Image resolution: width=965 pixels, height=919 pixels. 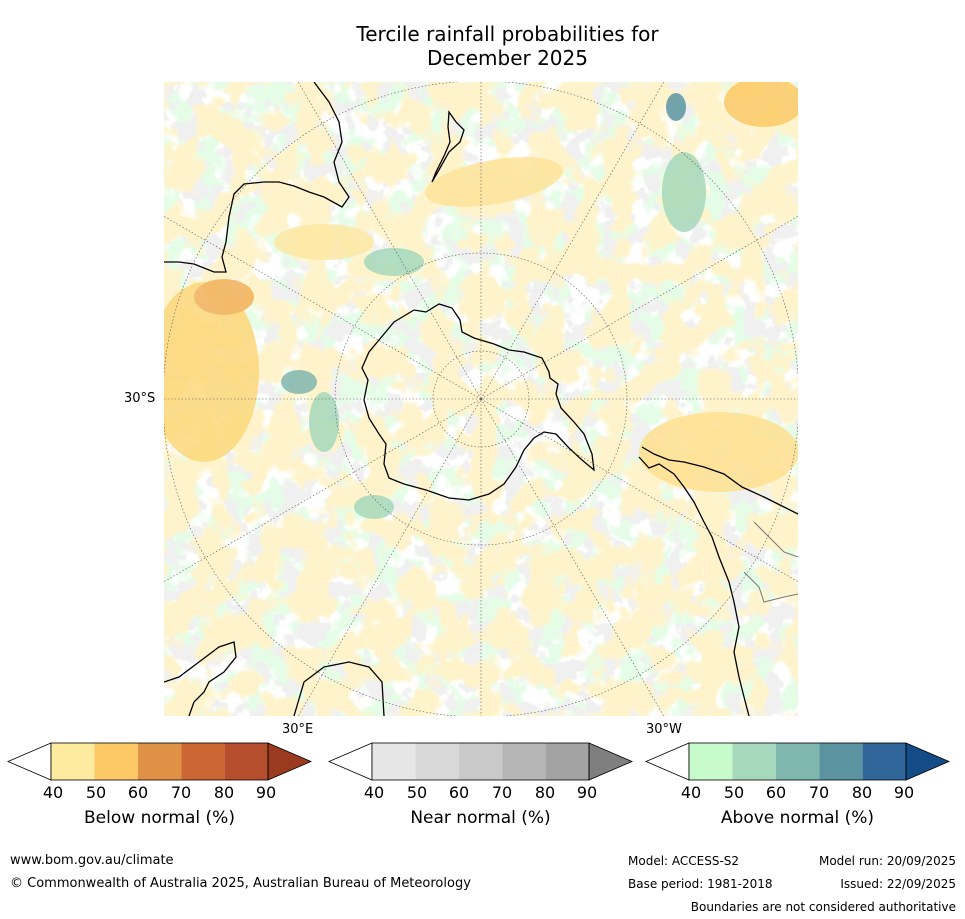 I want to click on tick-below-40: 40, so click(x=53, y=792).